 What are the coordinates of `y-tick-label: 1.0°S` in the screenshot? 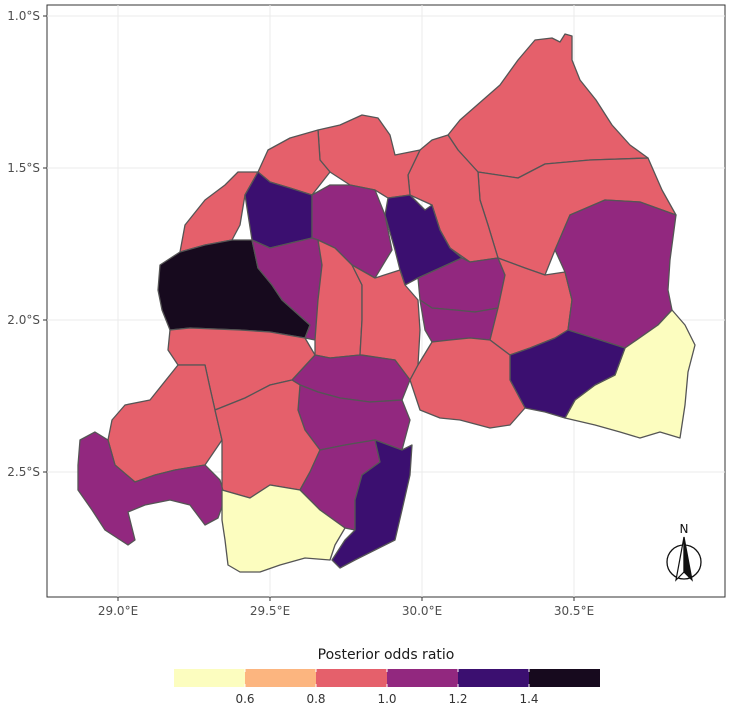 It's located at (23, 16).